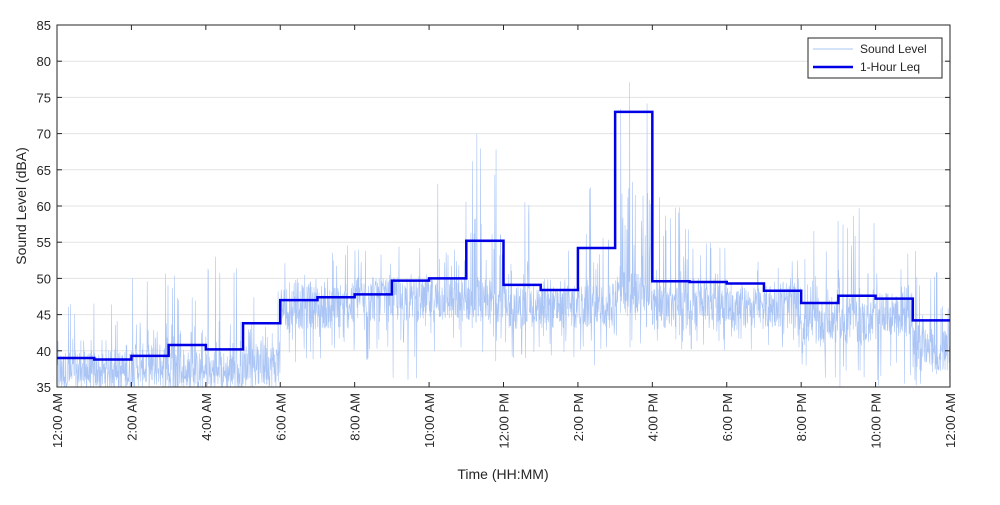  I want to click on y-axis-title: Sound Level (dBA), so click(21, 206).